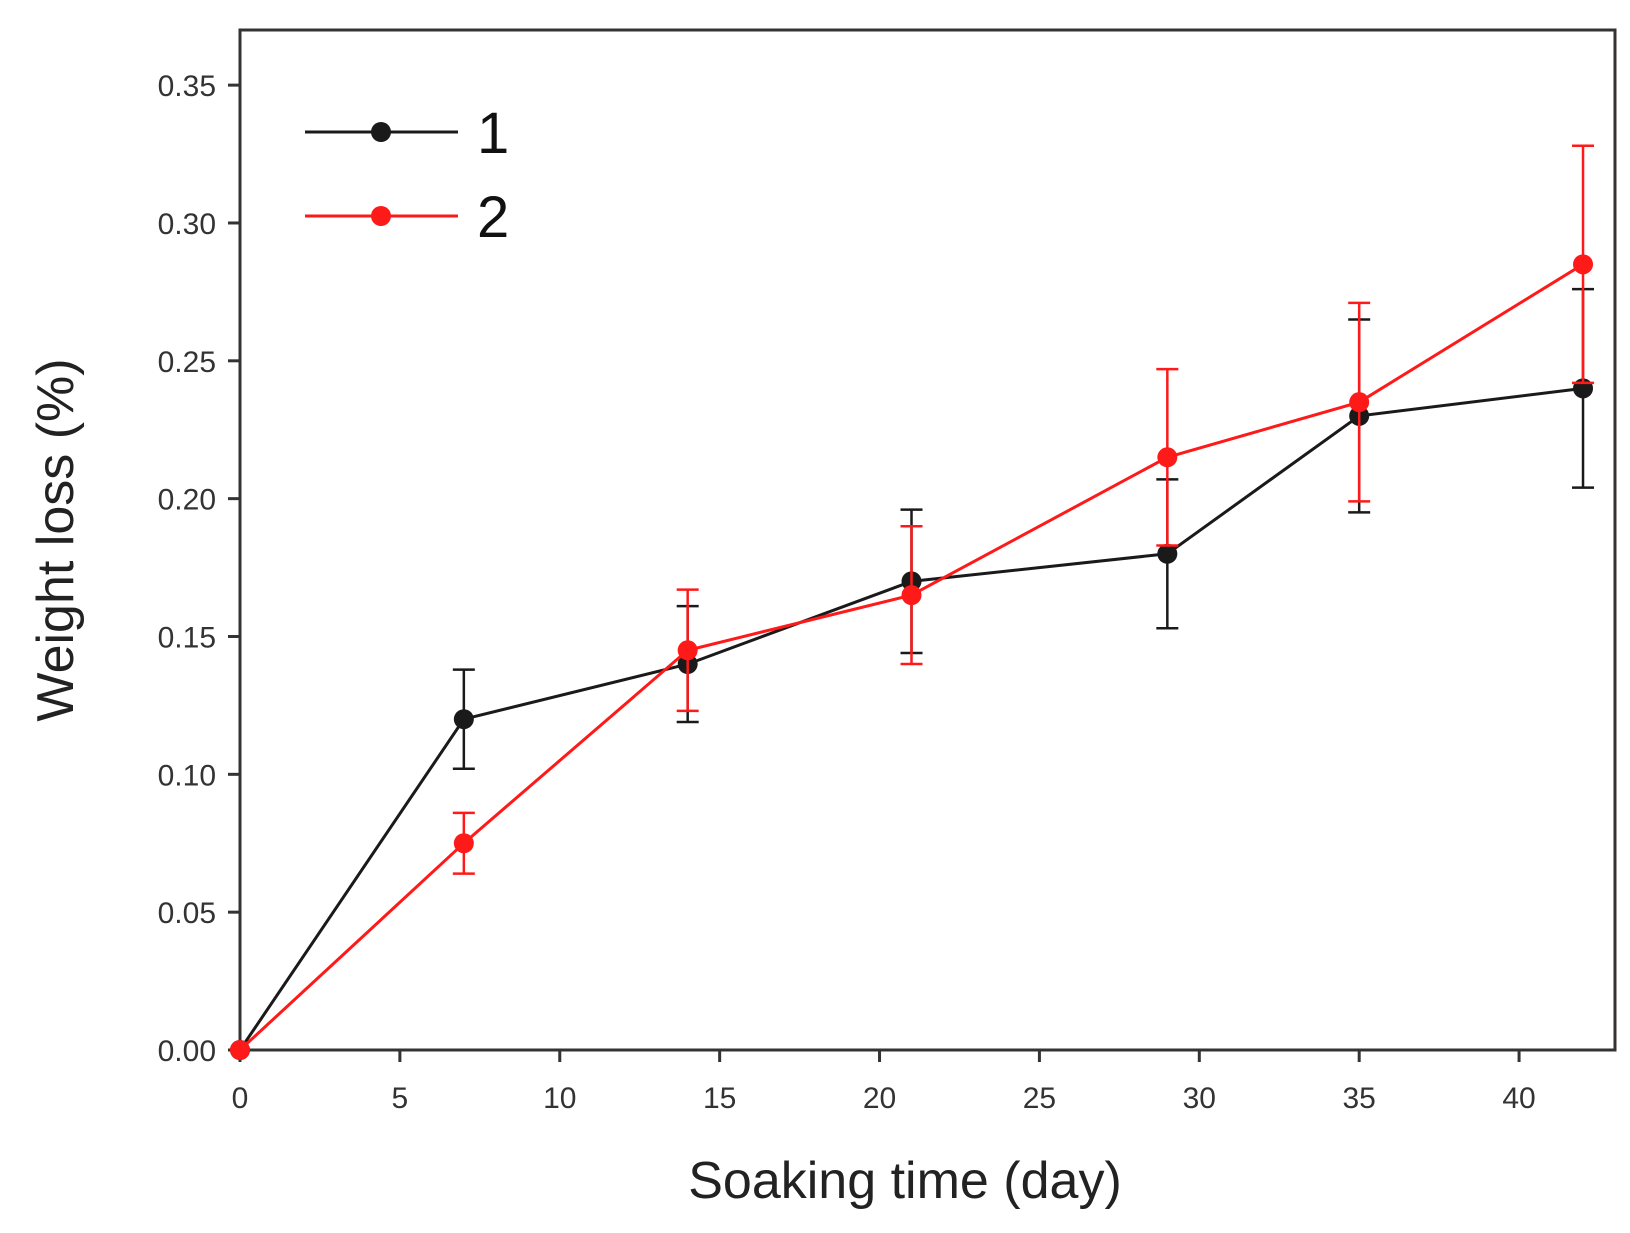  Describe the element at coordinates (1199, 1098) in the screenshot. I see `x-tick-label: 30` at that location.